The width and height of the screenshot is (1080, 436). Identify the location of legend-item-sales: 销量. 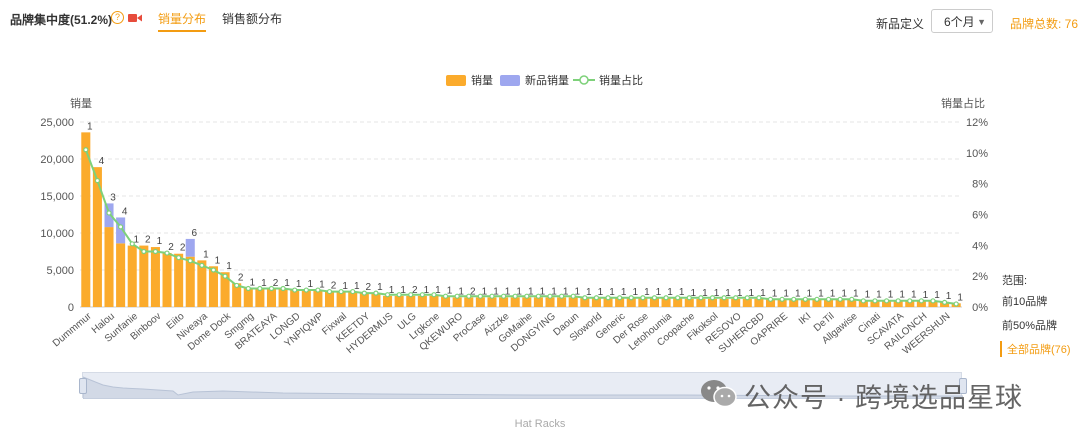
(469, 80).